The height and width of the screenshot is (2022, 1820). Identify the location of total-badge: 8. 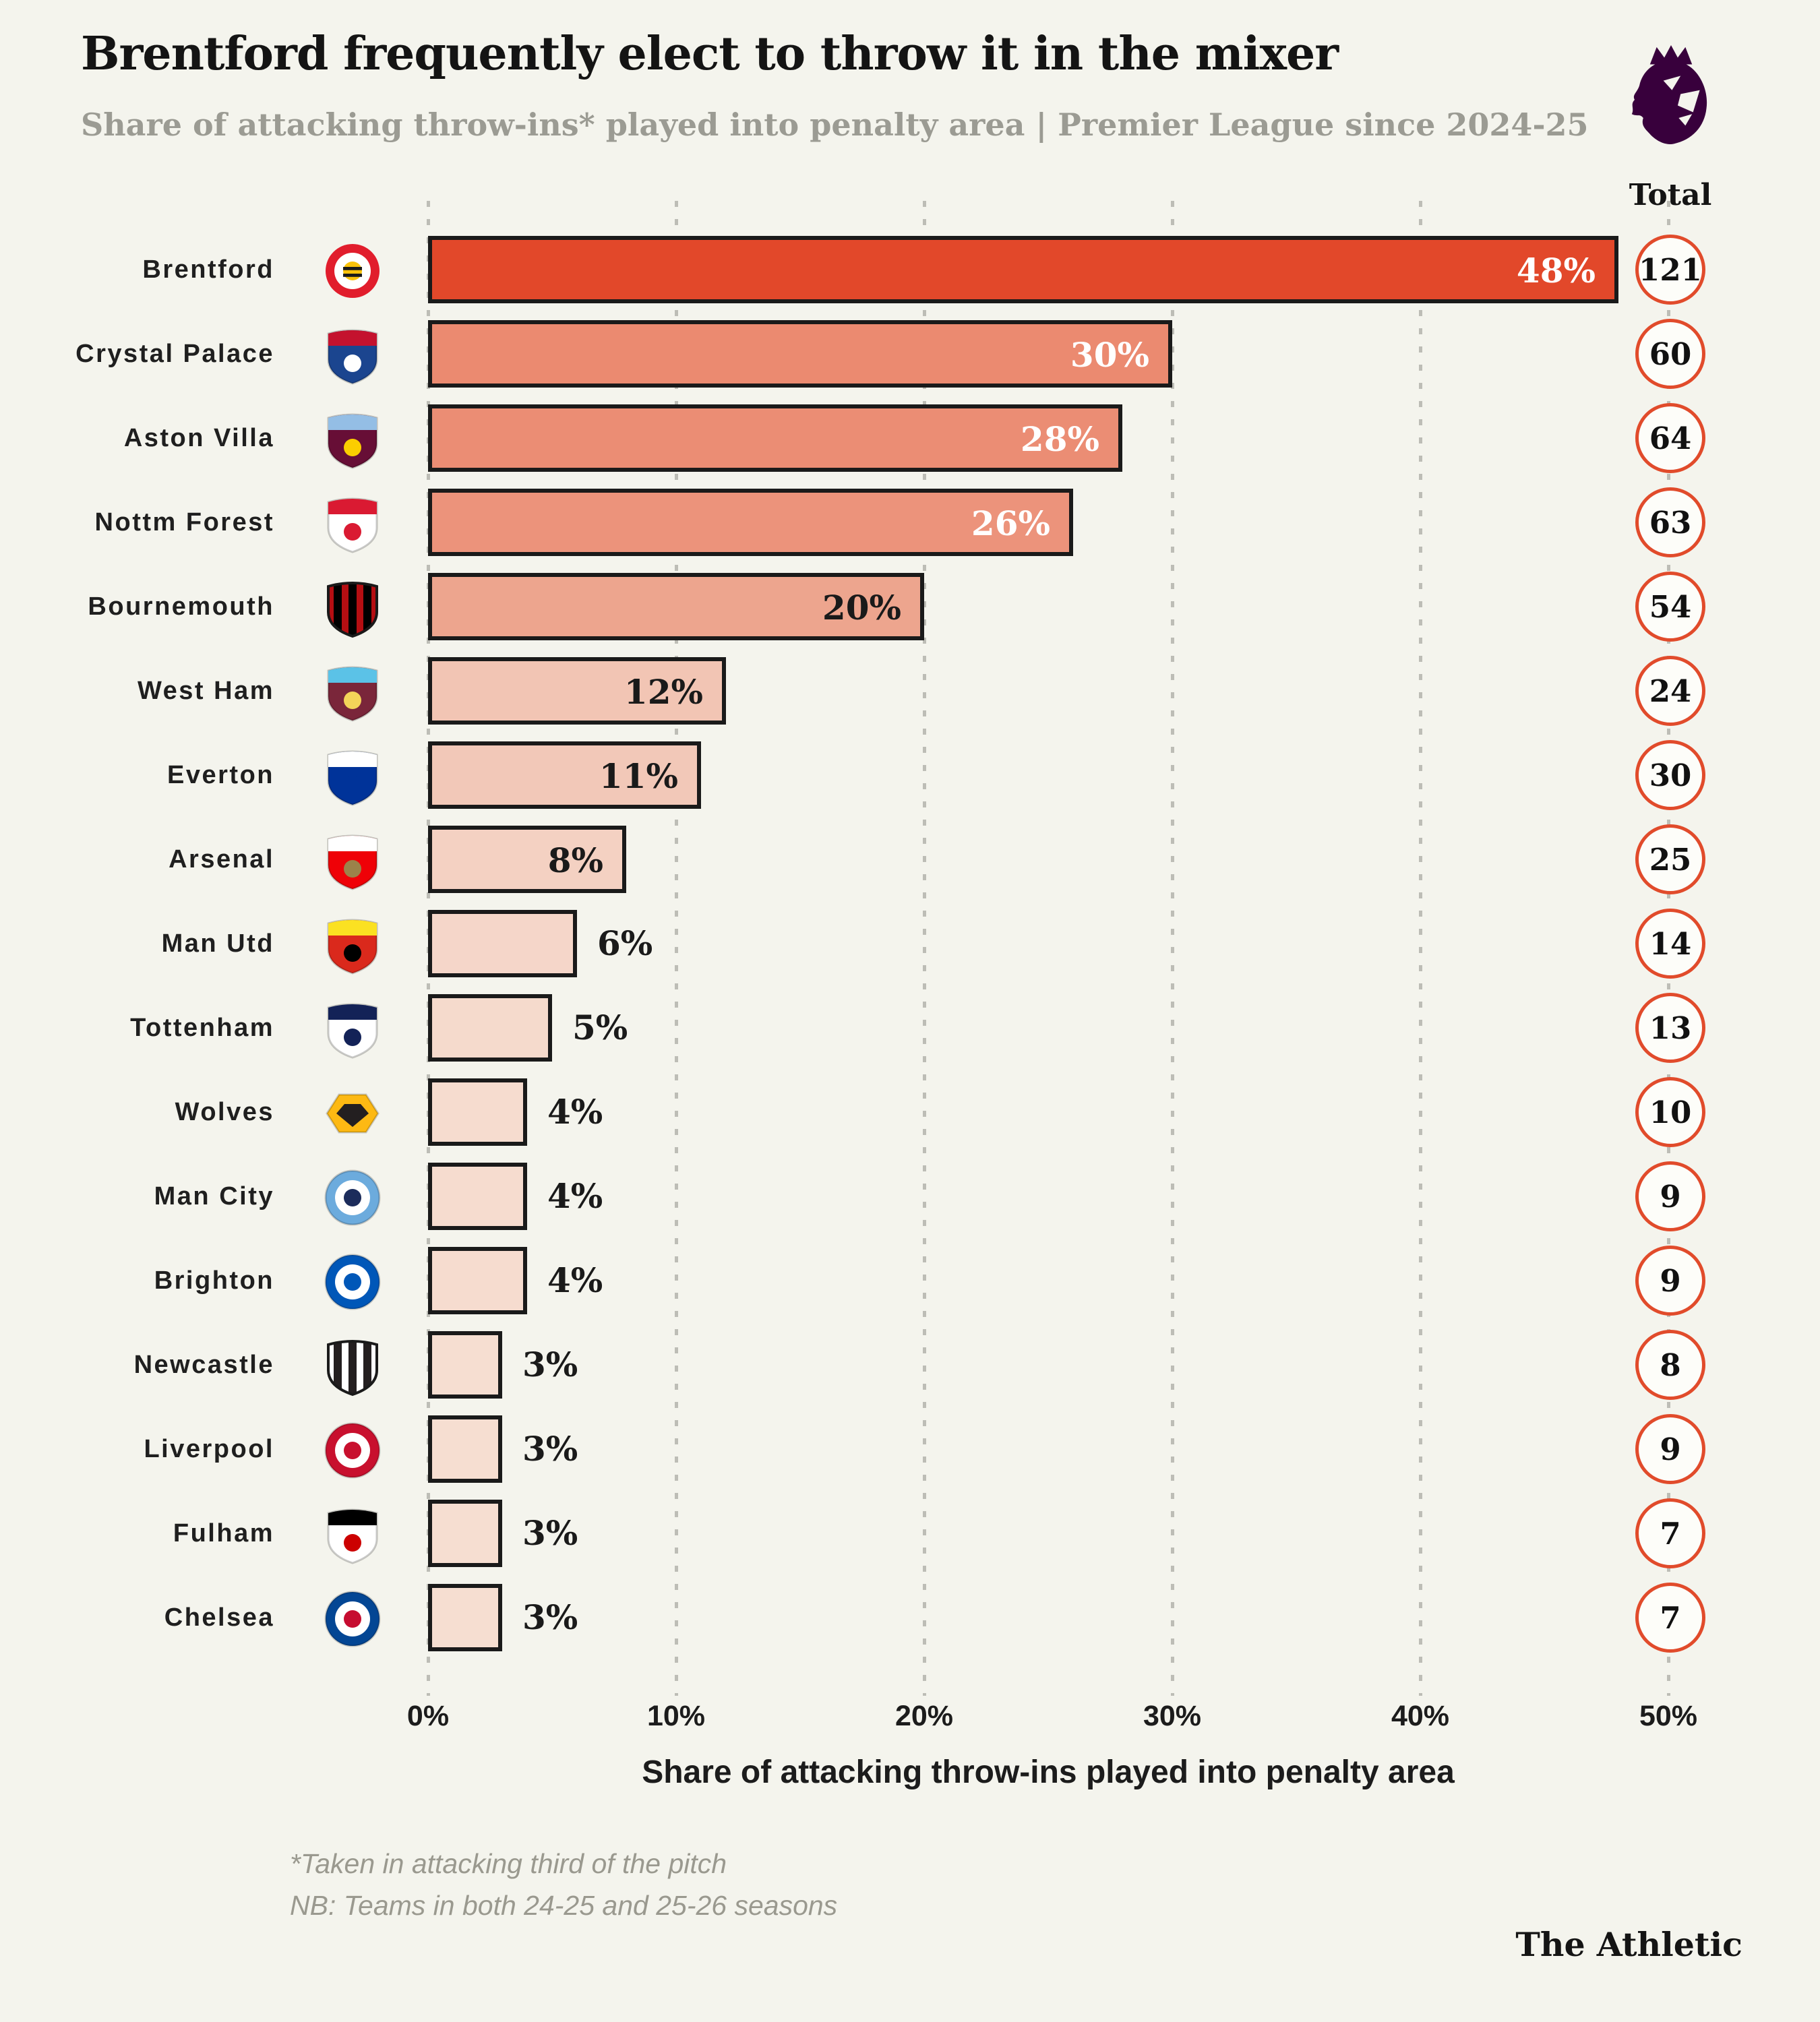
(1670, 1365).